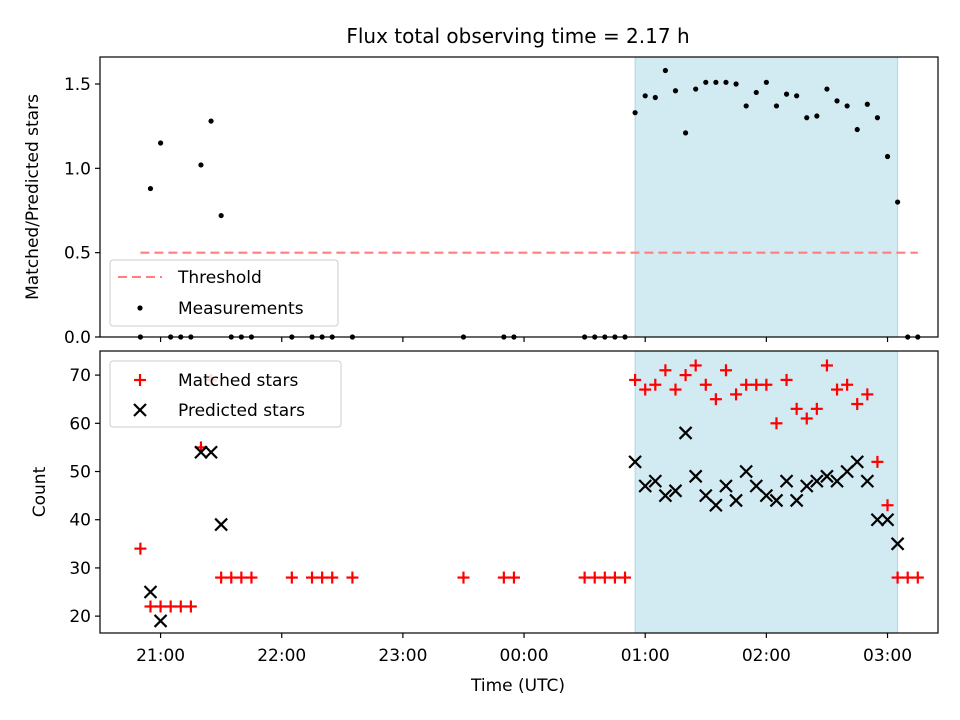 Image resolution: width=960 pixels, height=720 pixels. I want to click on top-legend-box, so click(224, 293).